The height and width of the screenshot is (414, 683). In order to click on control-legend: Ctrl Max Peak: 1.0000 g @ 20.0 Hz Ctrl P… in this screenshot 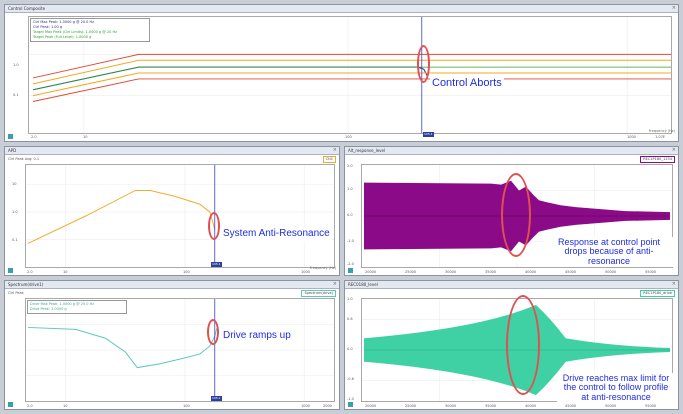, I will do `click(90, 30)`.